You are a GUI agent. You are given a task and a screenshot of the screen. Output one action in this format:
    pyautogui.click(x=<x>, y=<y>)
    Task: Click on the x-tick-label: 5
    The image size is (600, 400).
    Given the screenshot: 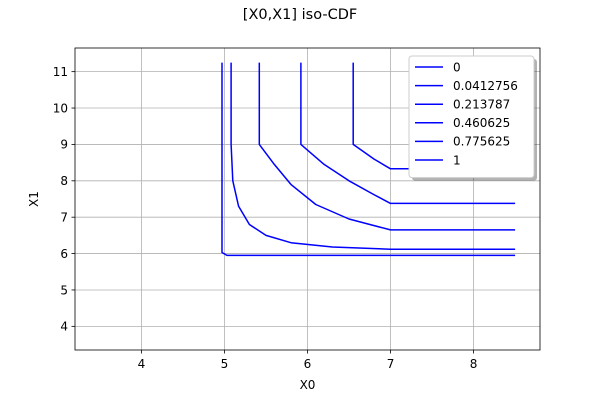 What is the action you would take?
    pyautogui.click(x=225, y=364)
    